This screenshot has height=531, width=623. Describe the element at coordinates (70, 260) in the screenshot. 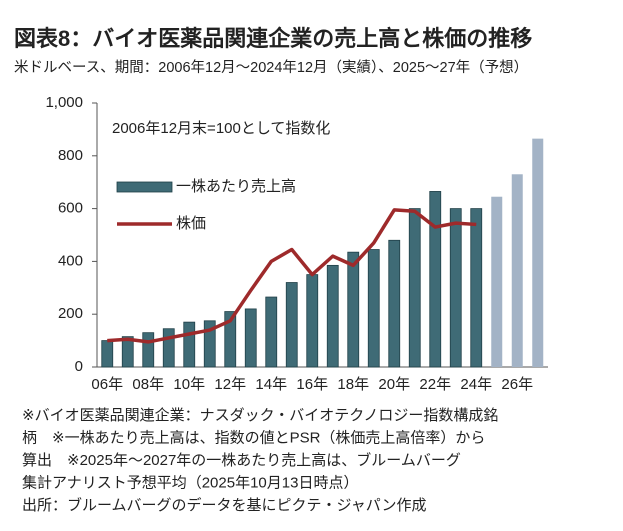

I see `y-tick-label: 400` at that location.